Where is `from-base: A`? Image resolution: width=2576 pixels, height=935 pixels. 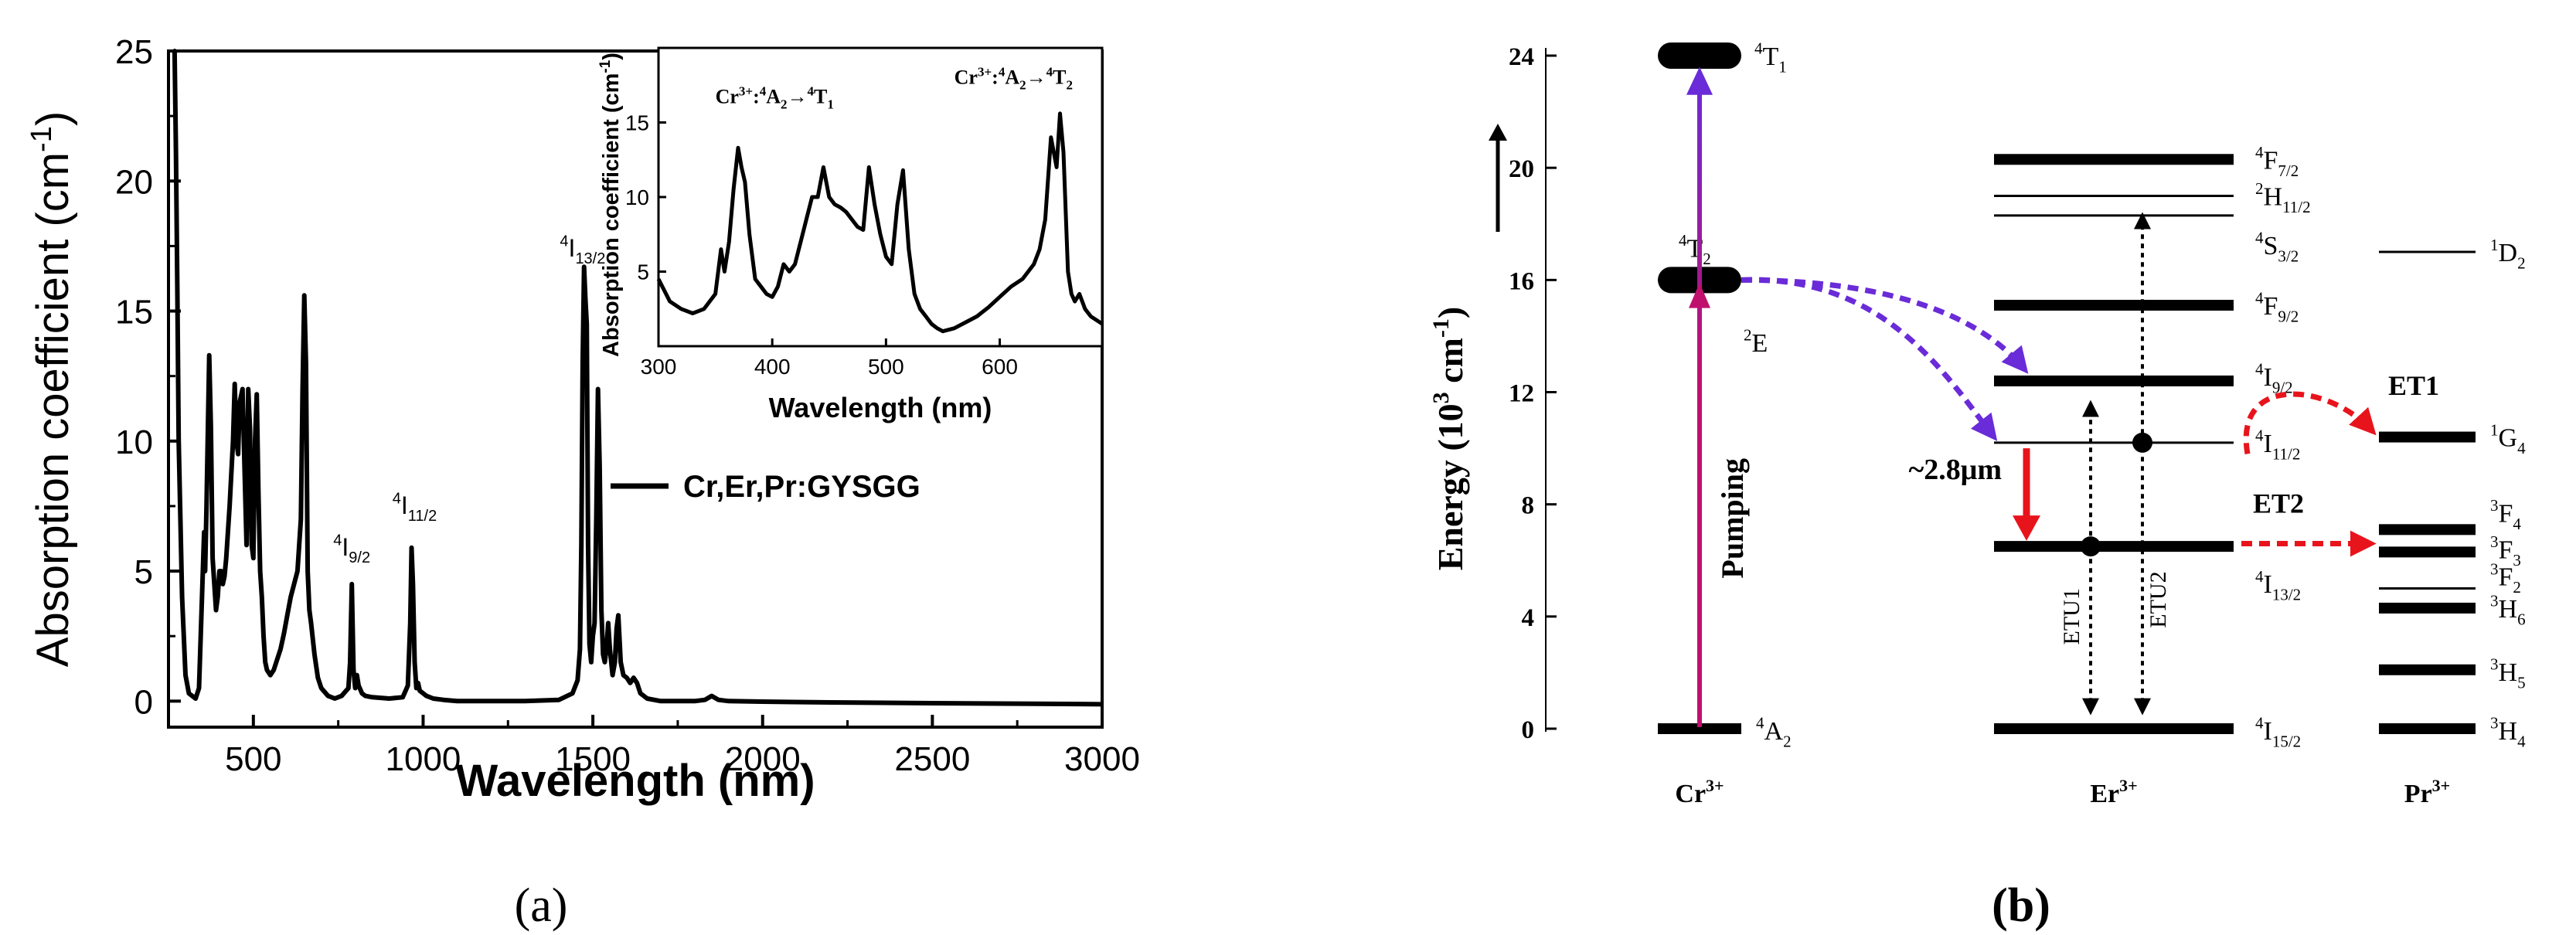
from-base: A is located at coordinates (773, 96).